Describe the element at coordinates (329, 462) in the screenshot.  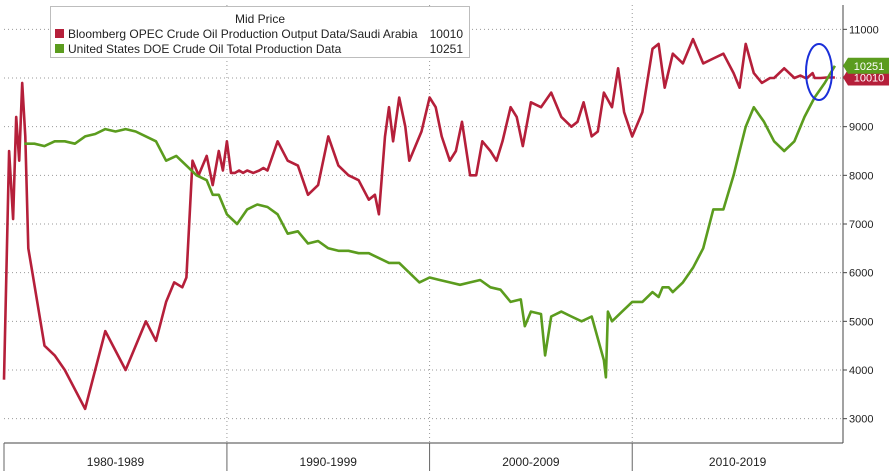
I see `x-band-label: 1990-1999` at that location.